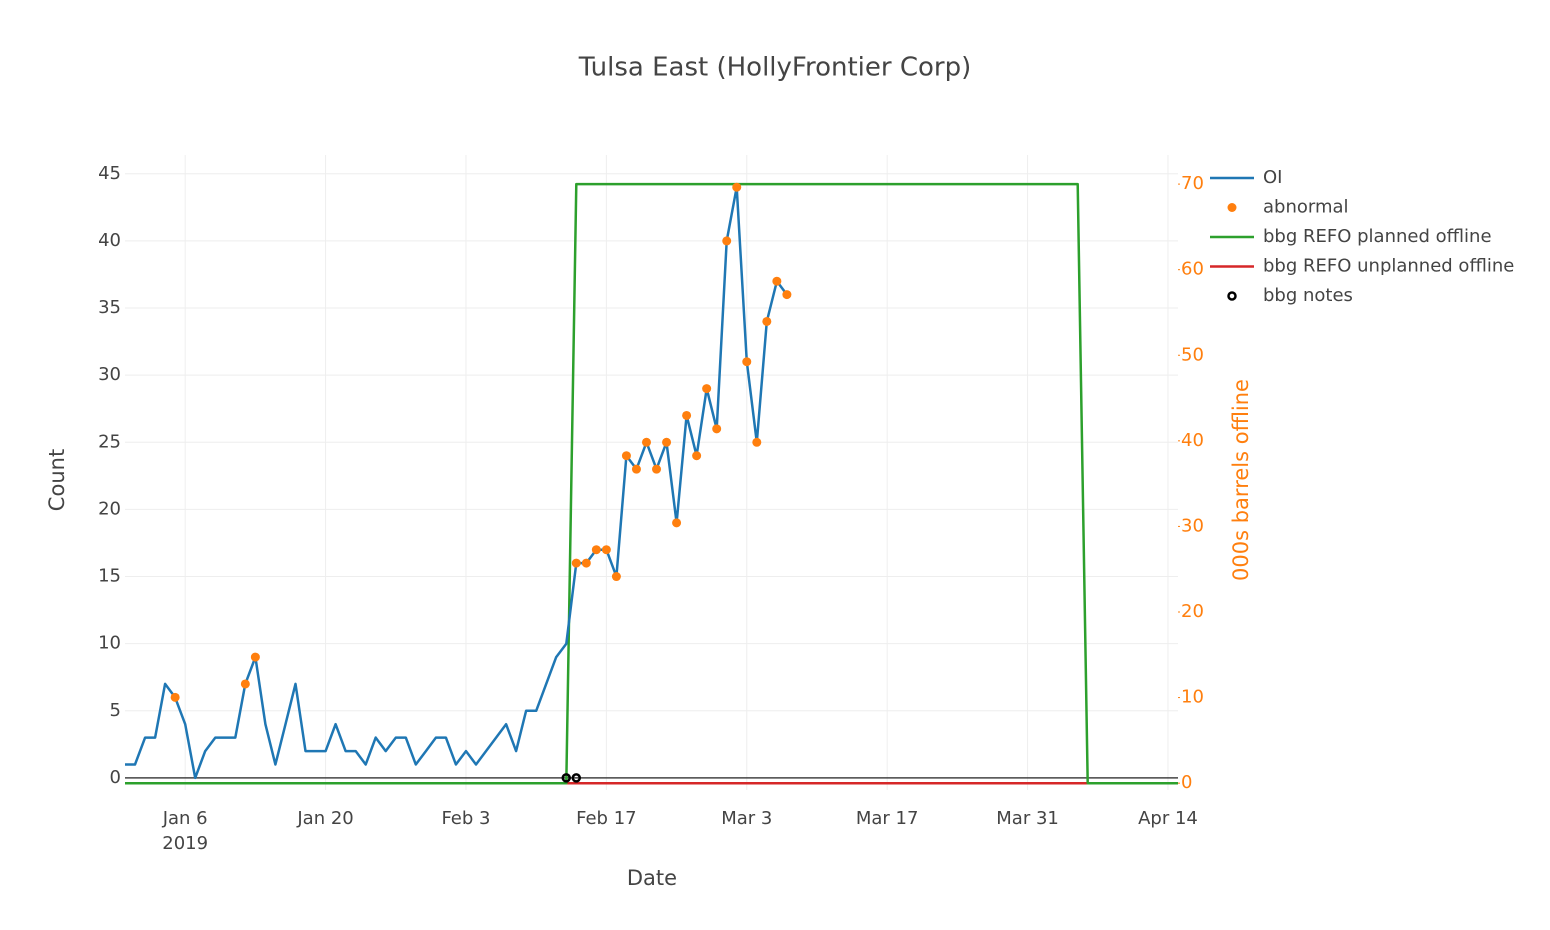 The image size is (1550, 930). What do you see at coordinates (1192, 611) in the screenshot?
I see `y2-tick-label: 20` at bounding box center [1192, 611].